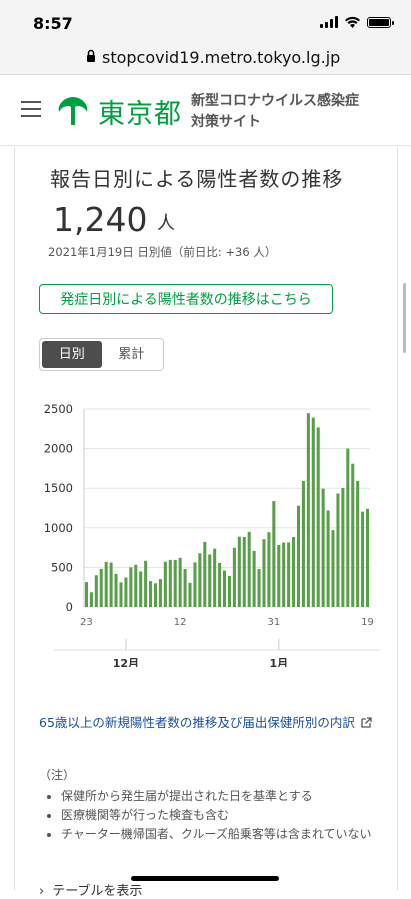 Image resolution: width=411 pixels, height=899 pixels. I want to click on address-bar: stopcovid19.metro.tokyo.lg.jp, so click(205, 59).